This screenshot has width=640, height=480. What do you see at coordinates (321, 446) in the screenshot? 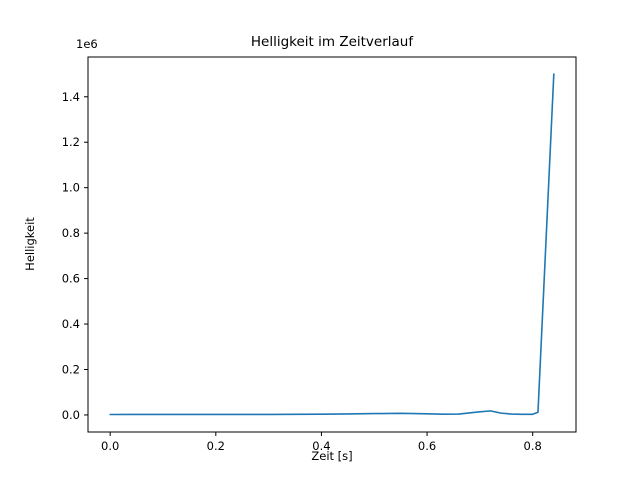
I see `x-tick-label: 0.4` at bounding box center [321, 446].